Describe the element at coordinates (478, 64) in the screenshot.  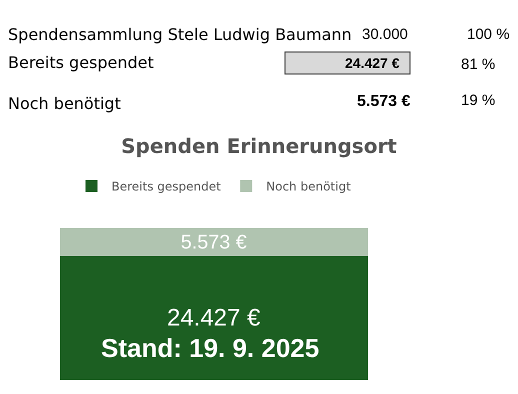
I see `text: 81 %` at that location.